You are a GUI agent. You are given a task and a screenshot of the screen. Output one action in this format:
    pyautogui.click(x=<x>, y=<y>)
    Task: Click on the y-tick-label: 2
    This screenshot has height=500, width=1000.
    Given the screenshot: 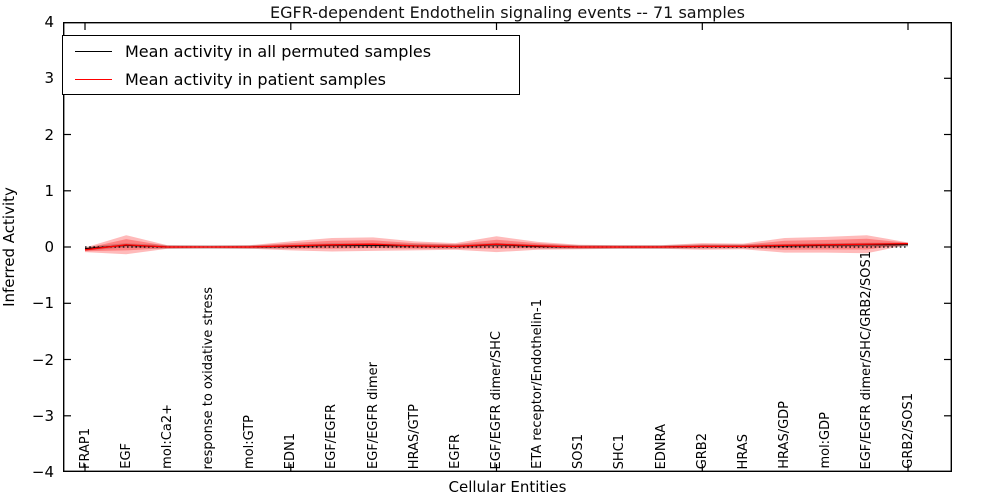 What is the action you would take?
    pyautogui.click(x=49, y=134)
    